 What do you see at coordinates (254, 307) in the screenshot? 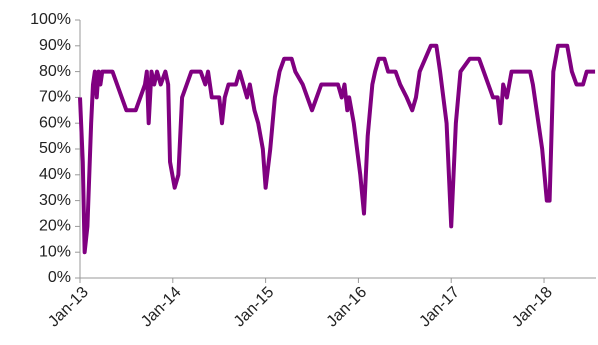
I see `x-tick-label: Jan-15` at bounding box center [254, 307].